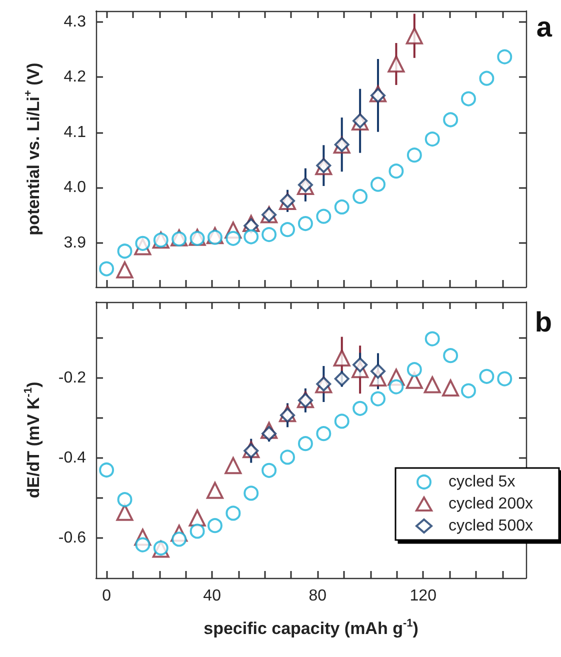 This screenshot has width=561, height=657. What do you see at coordinates (544, 27) in the screenshot?
I see `chart-title: a` at bounding box center [544, 27].